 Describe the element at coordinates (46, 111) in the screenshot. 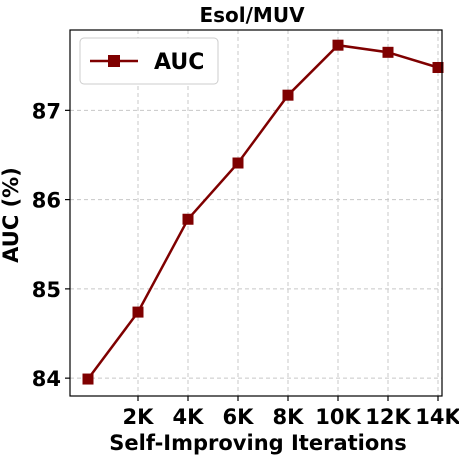

I see `y-tick-label: 87` at that location.